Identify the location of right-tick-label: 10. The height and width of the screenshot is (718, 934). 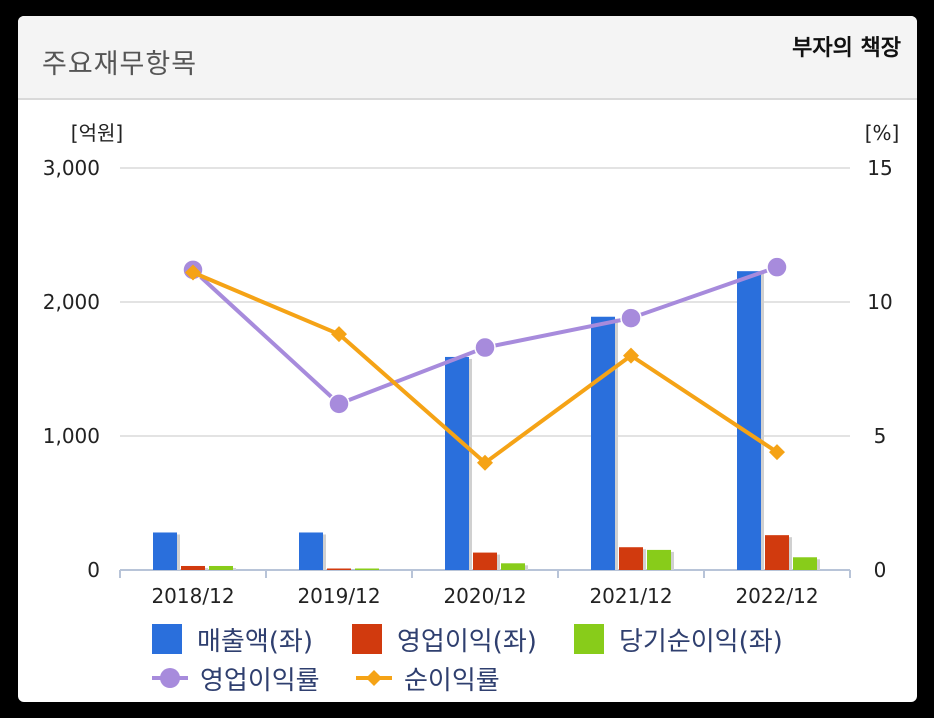
(879, 302).